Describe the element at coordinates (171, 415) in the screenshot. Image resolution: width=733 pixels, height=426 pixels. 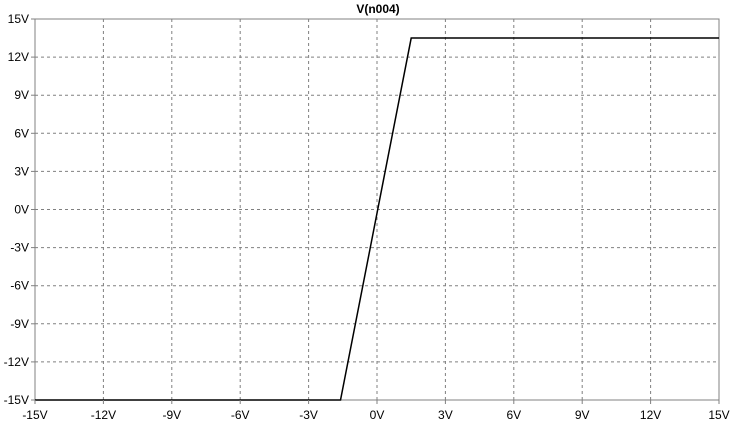
I see `x-tick-label: -9V` at that location.